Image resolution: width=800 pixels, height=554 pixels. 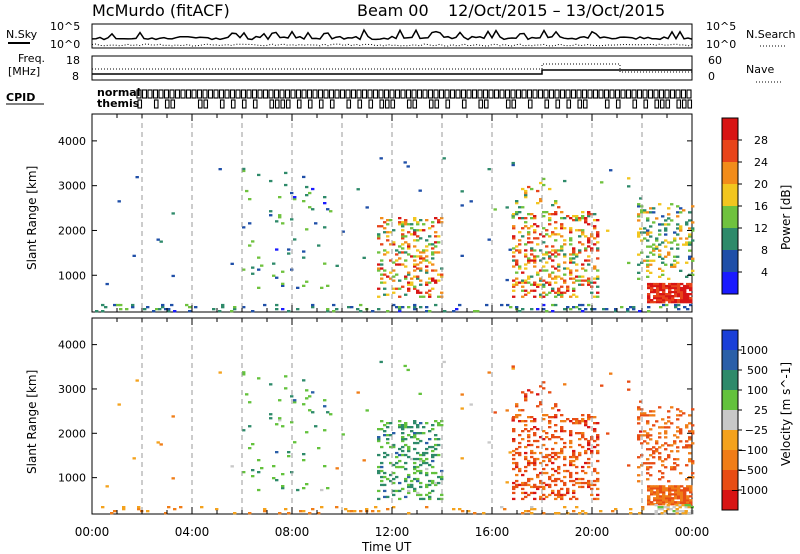 What do you see at coordinates (392, 72) in the screenshot?
I see `freq-series` at bounding box center [392, 72].